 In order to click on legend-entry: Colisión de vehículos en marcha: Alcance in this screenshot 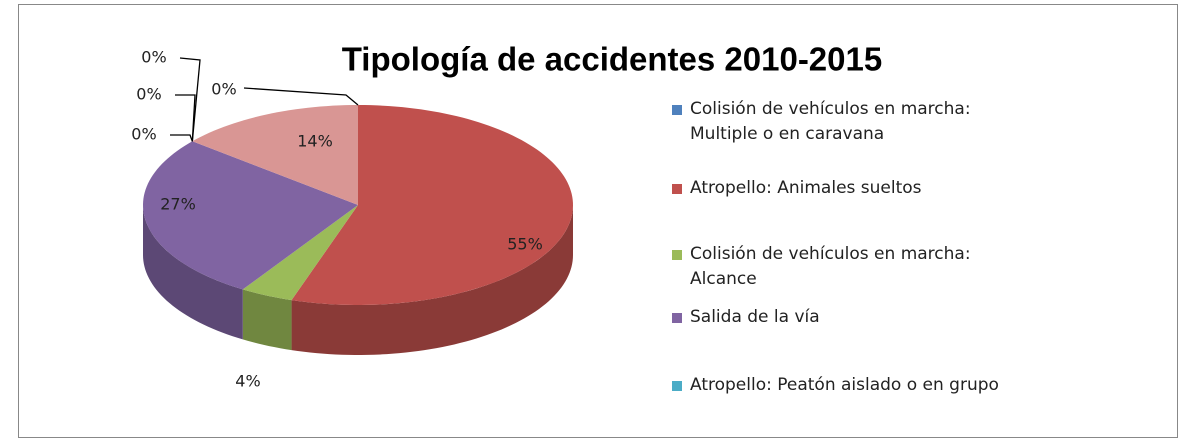, I will do `click(852, 267)`.